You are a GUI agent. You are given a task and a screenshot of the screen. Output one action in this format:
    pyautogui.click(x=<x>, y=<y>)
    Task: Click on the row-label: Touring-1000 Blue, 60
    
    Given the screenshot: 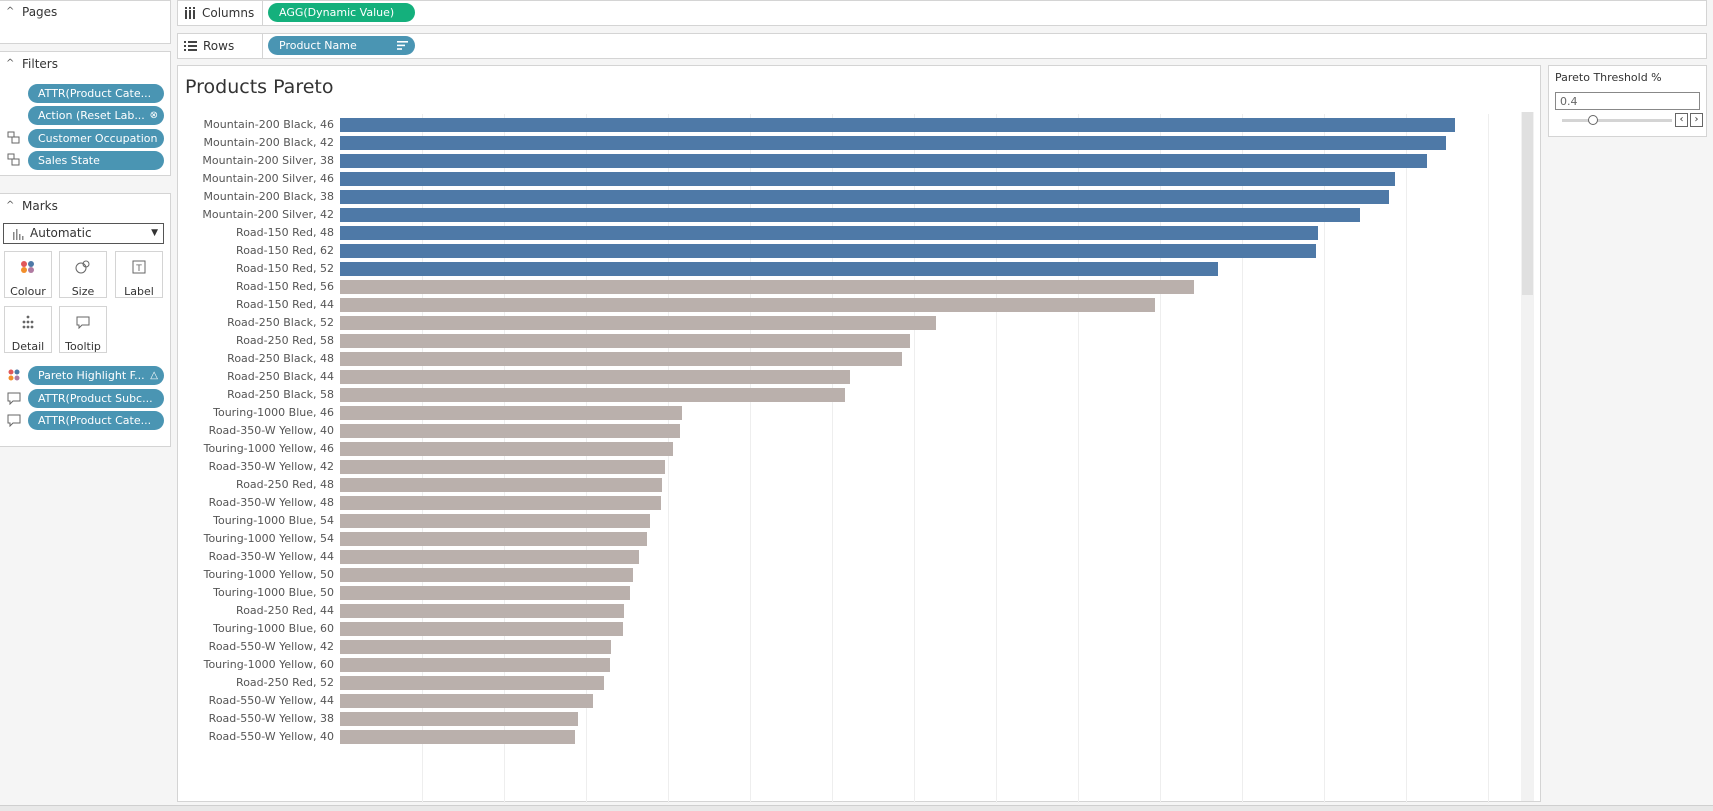 What is the action you would take?
    pyautogui.click(x=273, y=628)
    